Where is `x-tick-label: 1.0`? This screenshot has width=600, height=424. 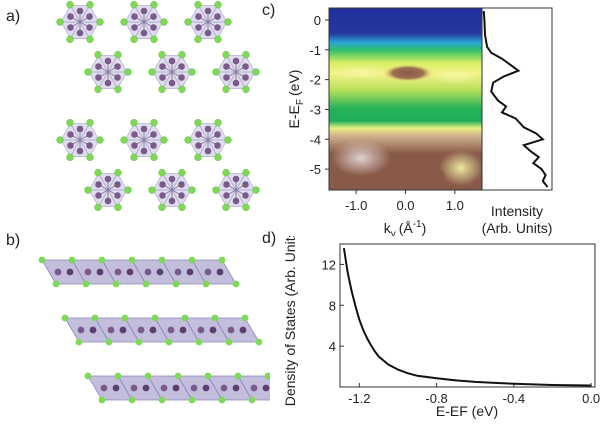
x-tick-label: 1.0 is located at coordinates (455, 205).